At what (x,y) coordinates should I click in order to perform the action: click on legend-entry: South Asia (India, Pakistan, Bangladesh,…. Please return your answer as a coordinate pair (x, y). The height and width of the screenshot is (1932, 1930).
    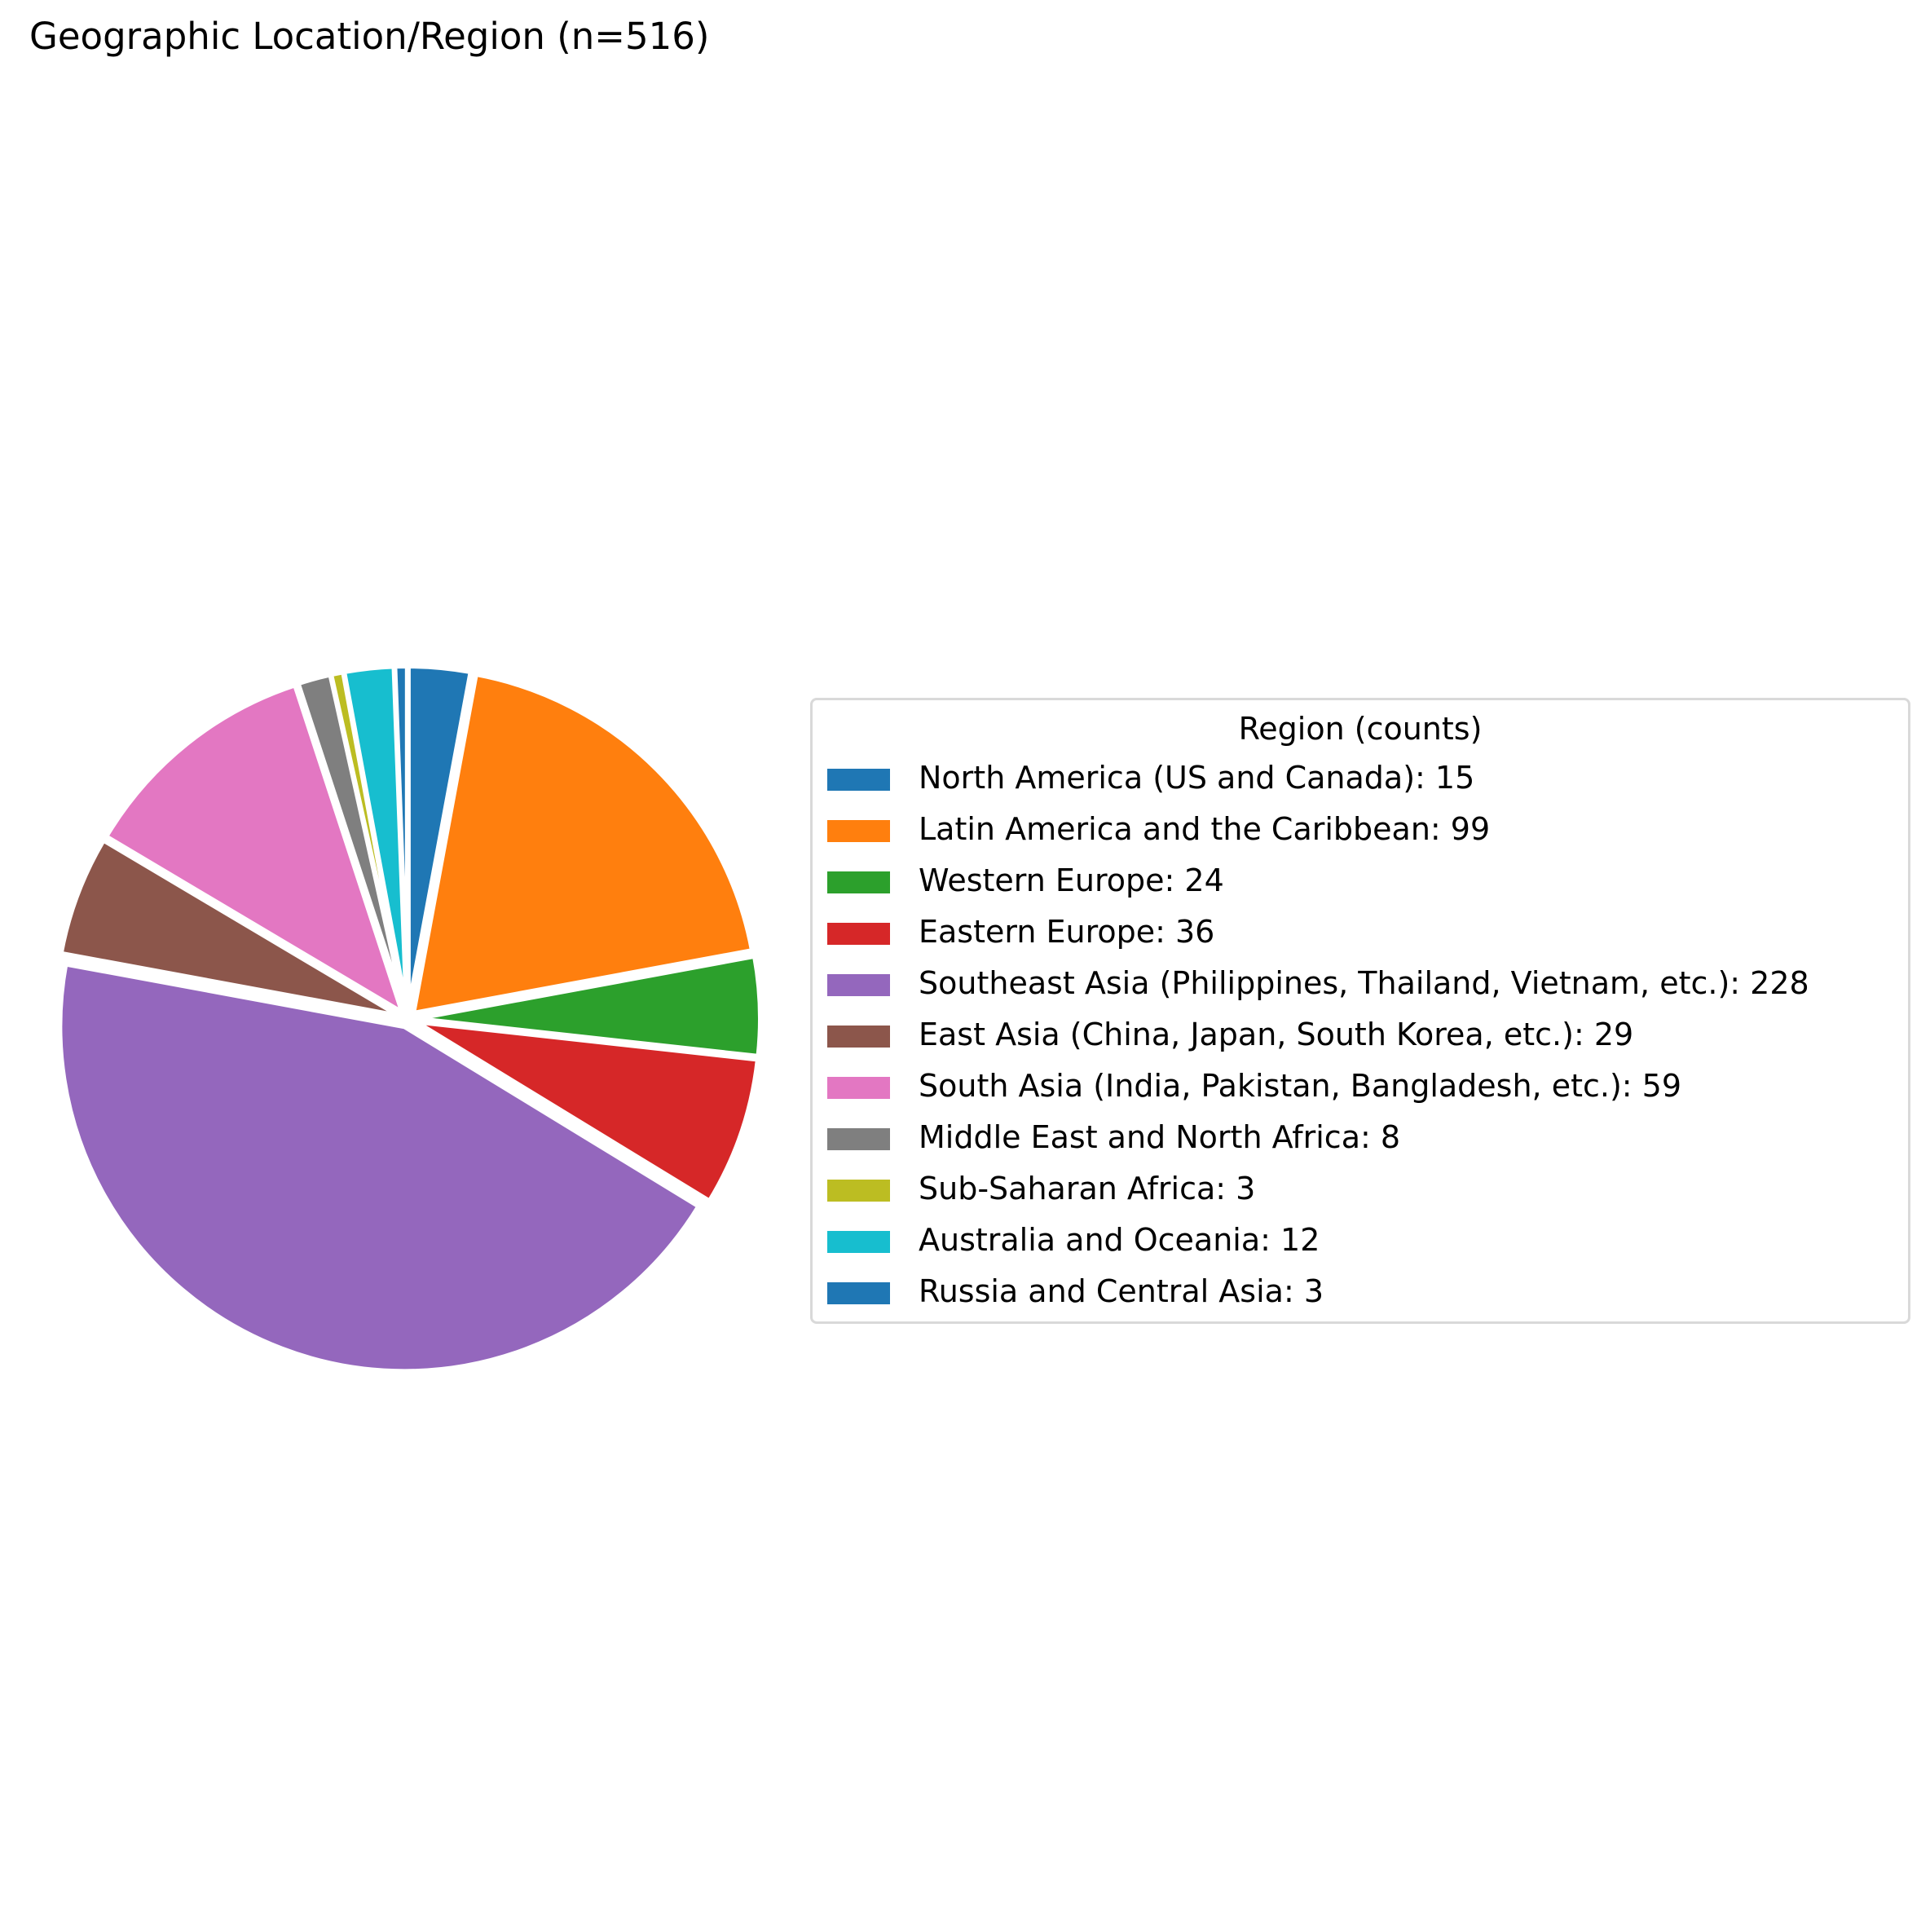
    Looking at the image, I should click on (1363, 1092).